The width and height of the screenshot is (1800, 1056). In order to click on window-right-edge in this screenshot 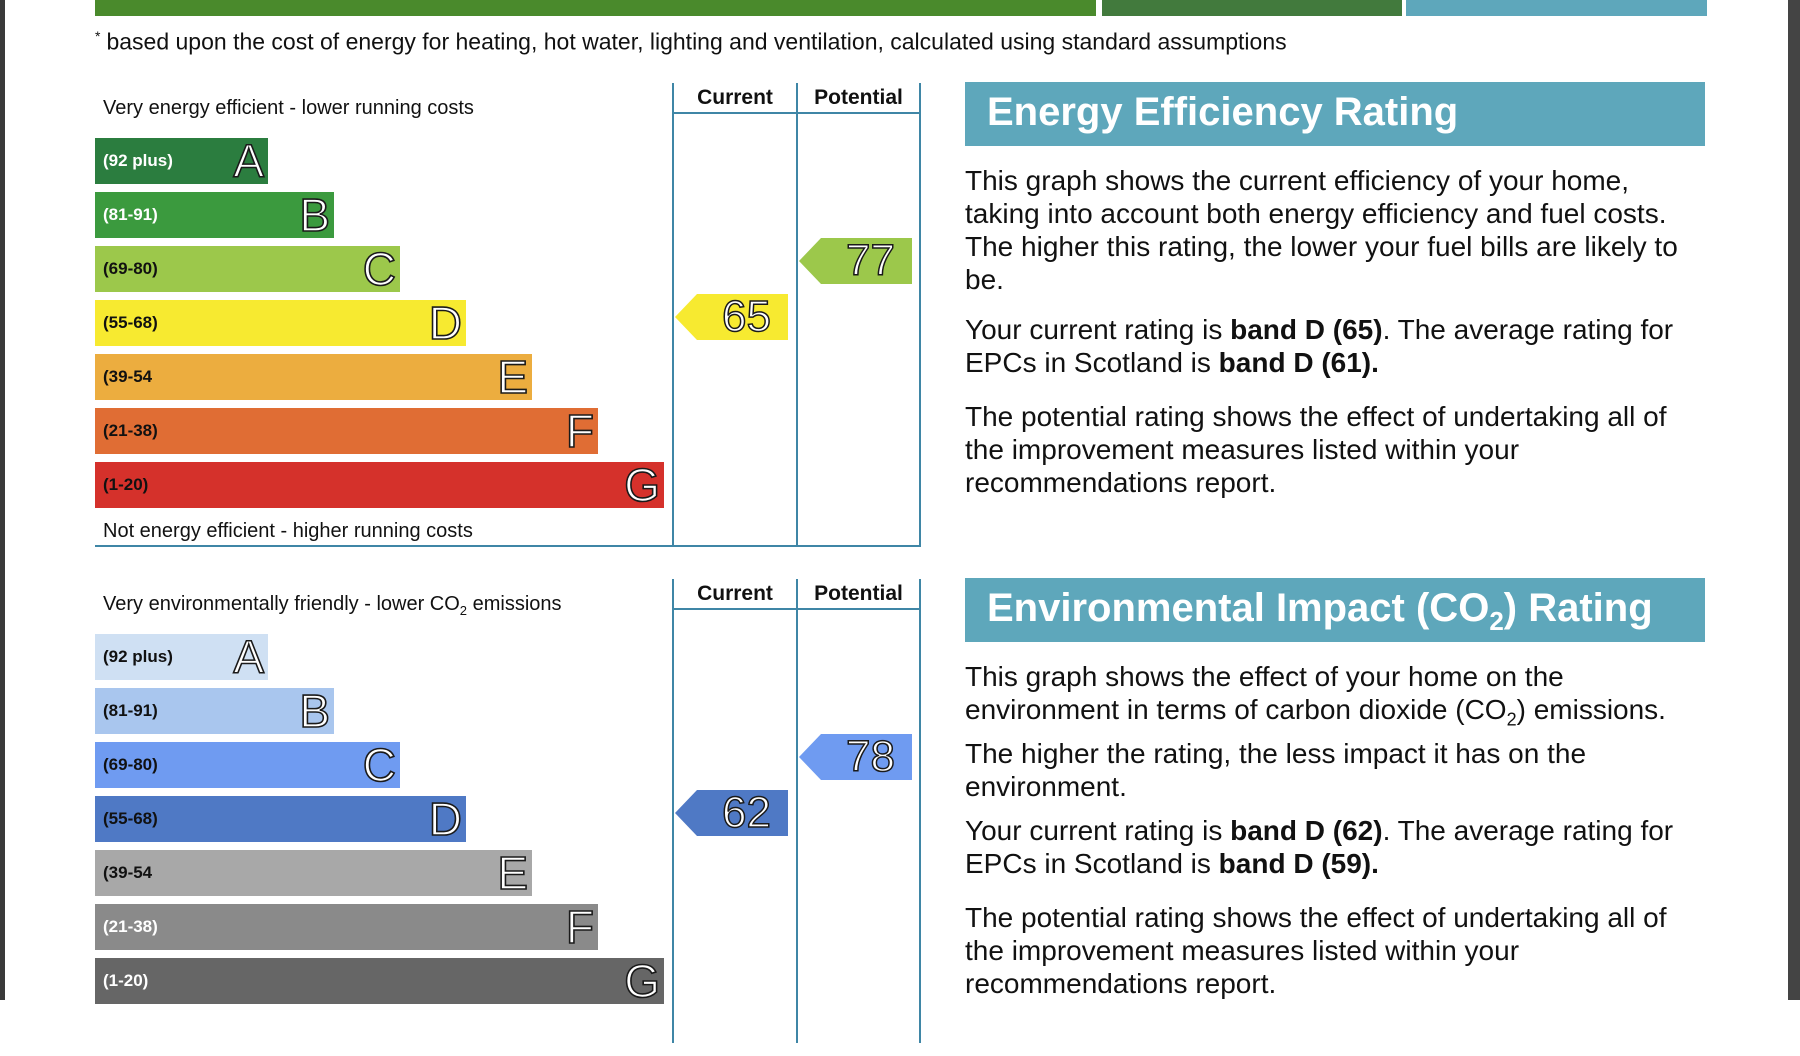, I will do `click(1794, 500)`.